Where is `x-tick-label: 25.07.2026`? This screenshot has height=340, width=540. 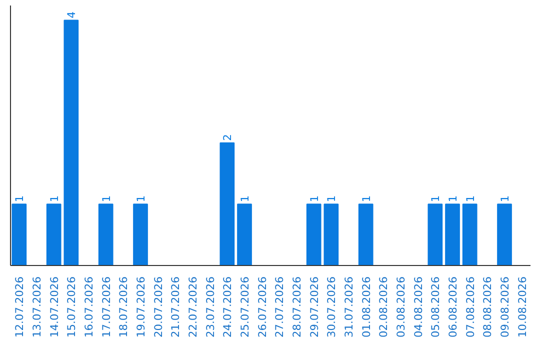
x-tick-label: 25.07.2026 is located at coordinates (245, 307).